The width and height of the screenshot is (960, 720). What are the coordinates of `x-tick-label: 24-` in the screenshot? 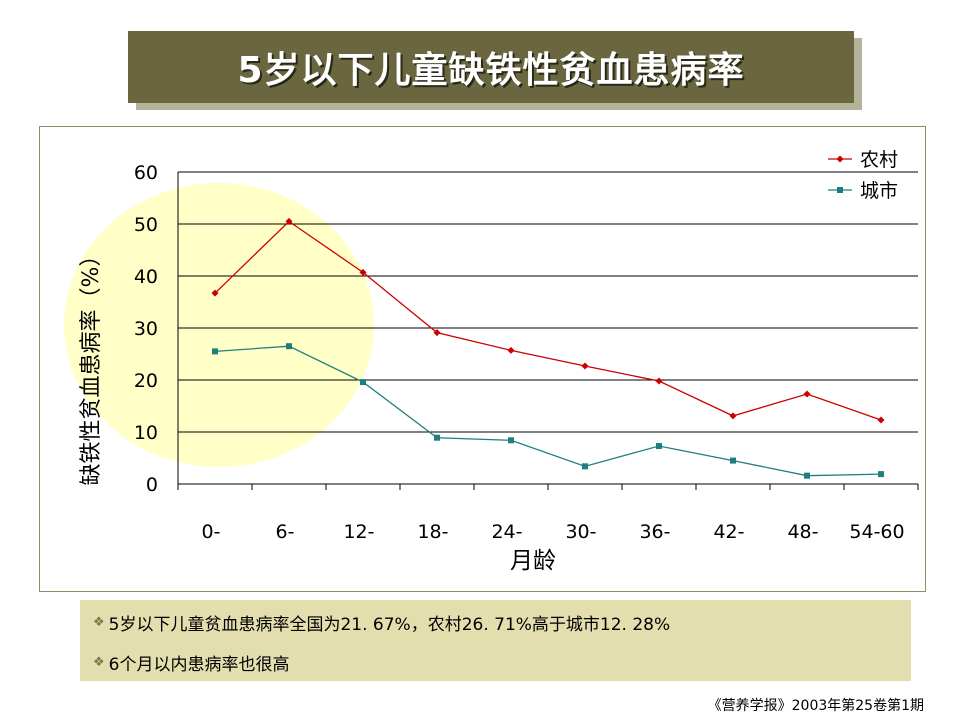 It's located at (506, 532).